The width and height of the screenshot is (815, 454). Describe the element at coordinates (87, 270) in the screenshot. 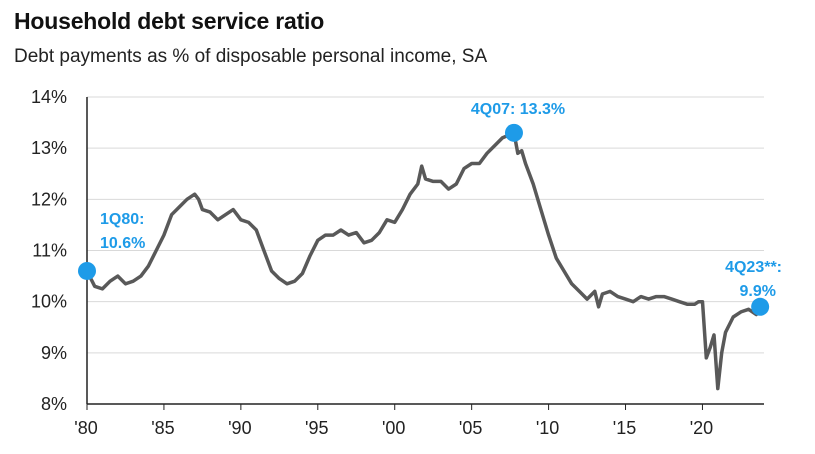

I see `marker-1q80` at that location.